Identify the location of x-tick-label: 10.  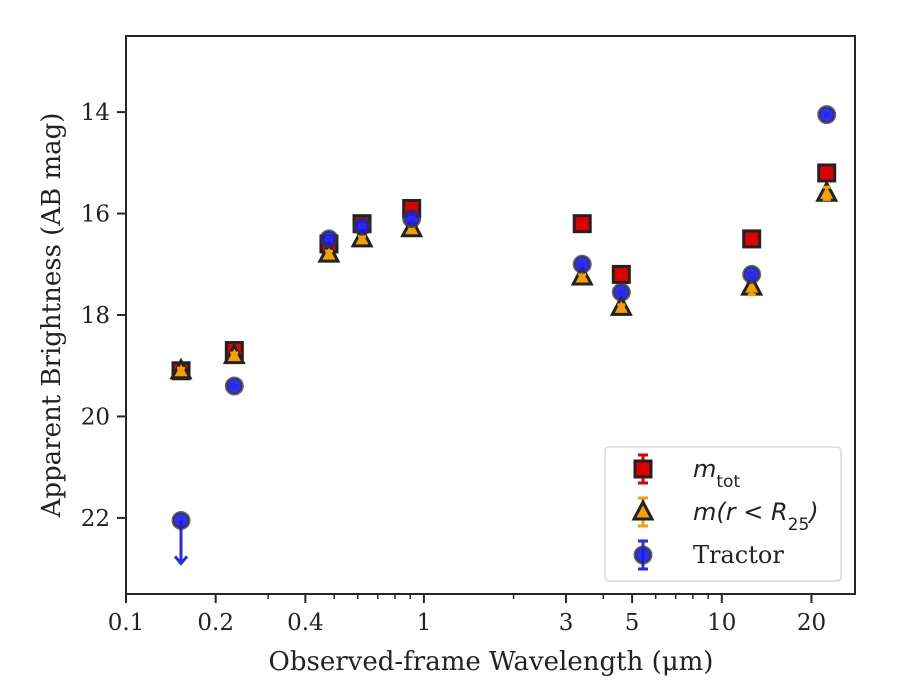
(721, 623).